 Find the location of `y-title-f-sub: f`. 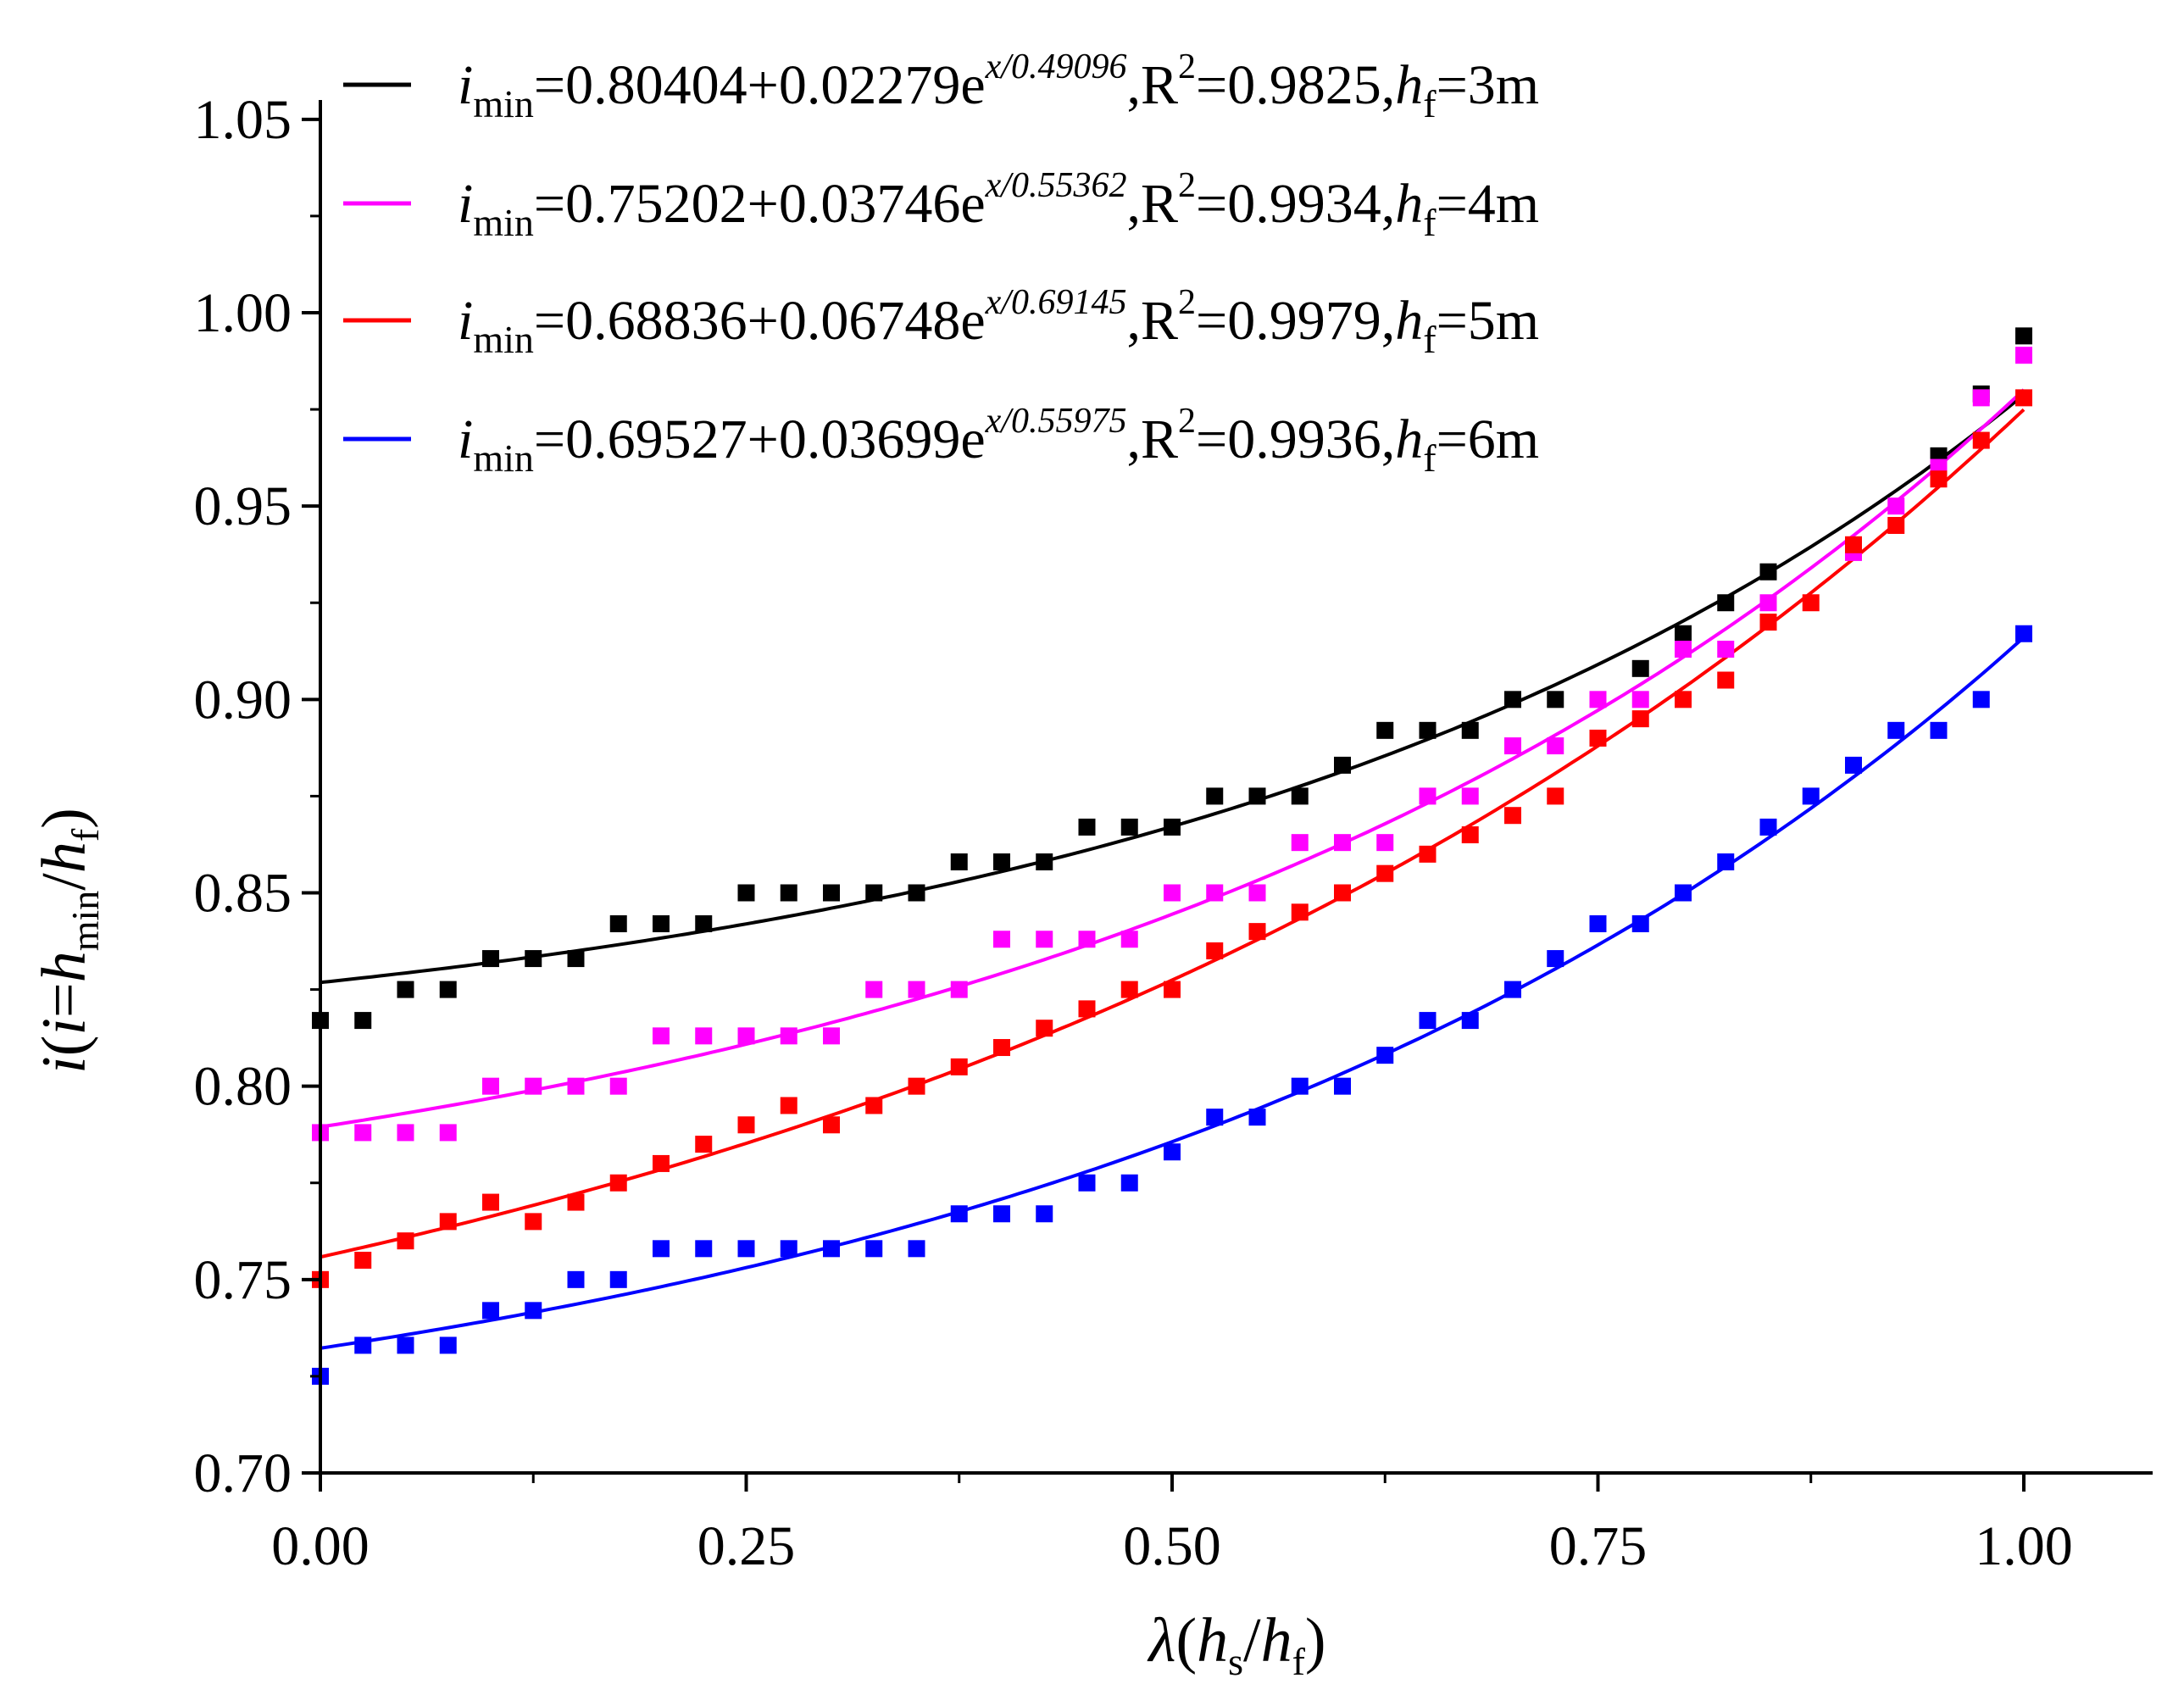

y-title-f-sub: f is located at coordinates (86, 835).